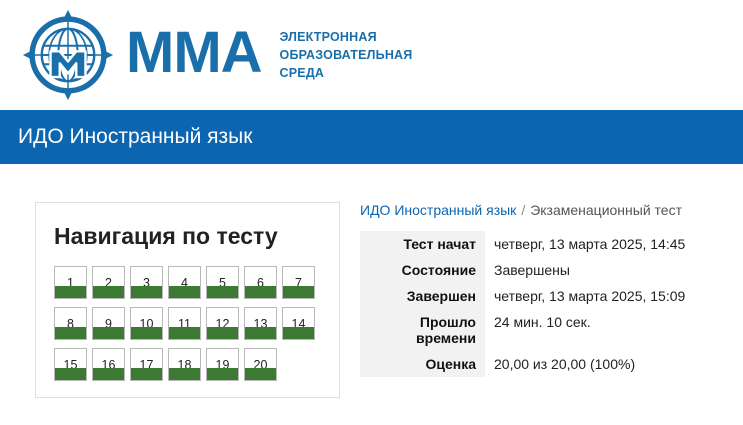  What do you see at coordinates (68, 55) in the screenshot?
I see `globe-compass-logo-icon` at bounding box center [68, 55].